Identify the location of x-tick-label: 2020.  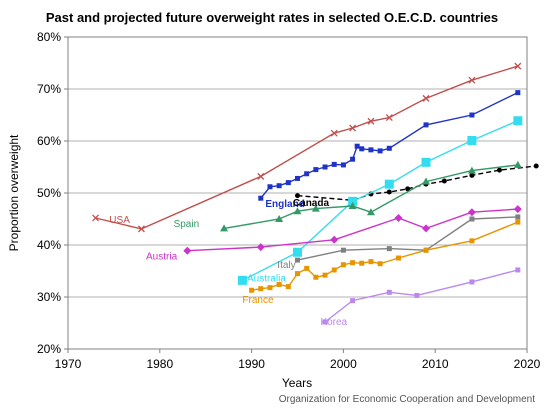
(527, 364).